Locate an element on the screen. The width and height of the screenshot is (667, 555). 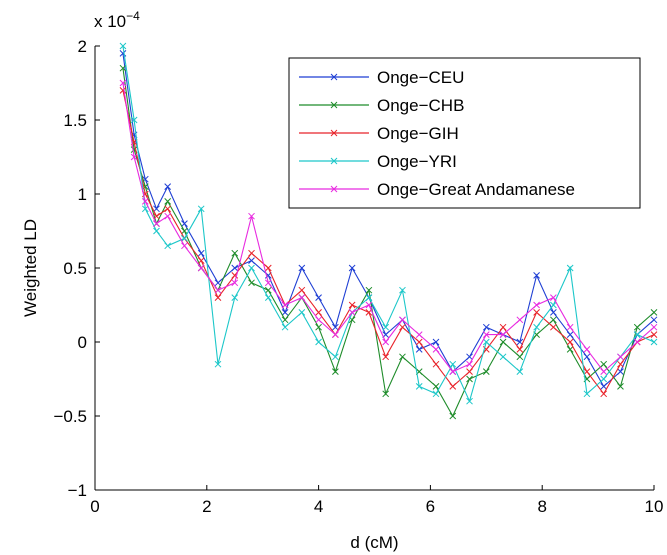
x-tick-label: 6 is located at coordinates (430, 506).